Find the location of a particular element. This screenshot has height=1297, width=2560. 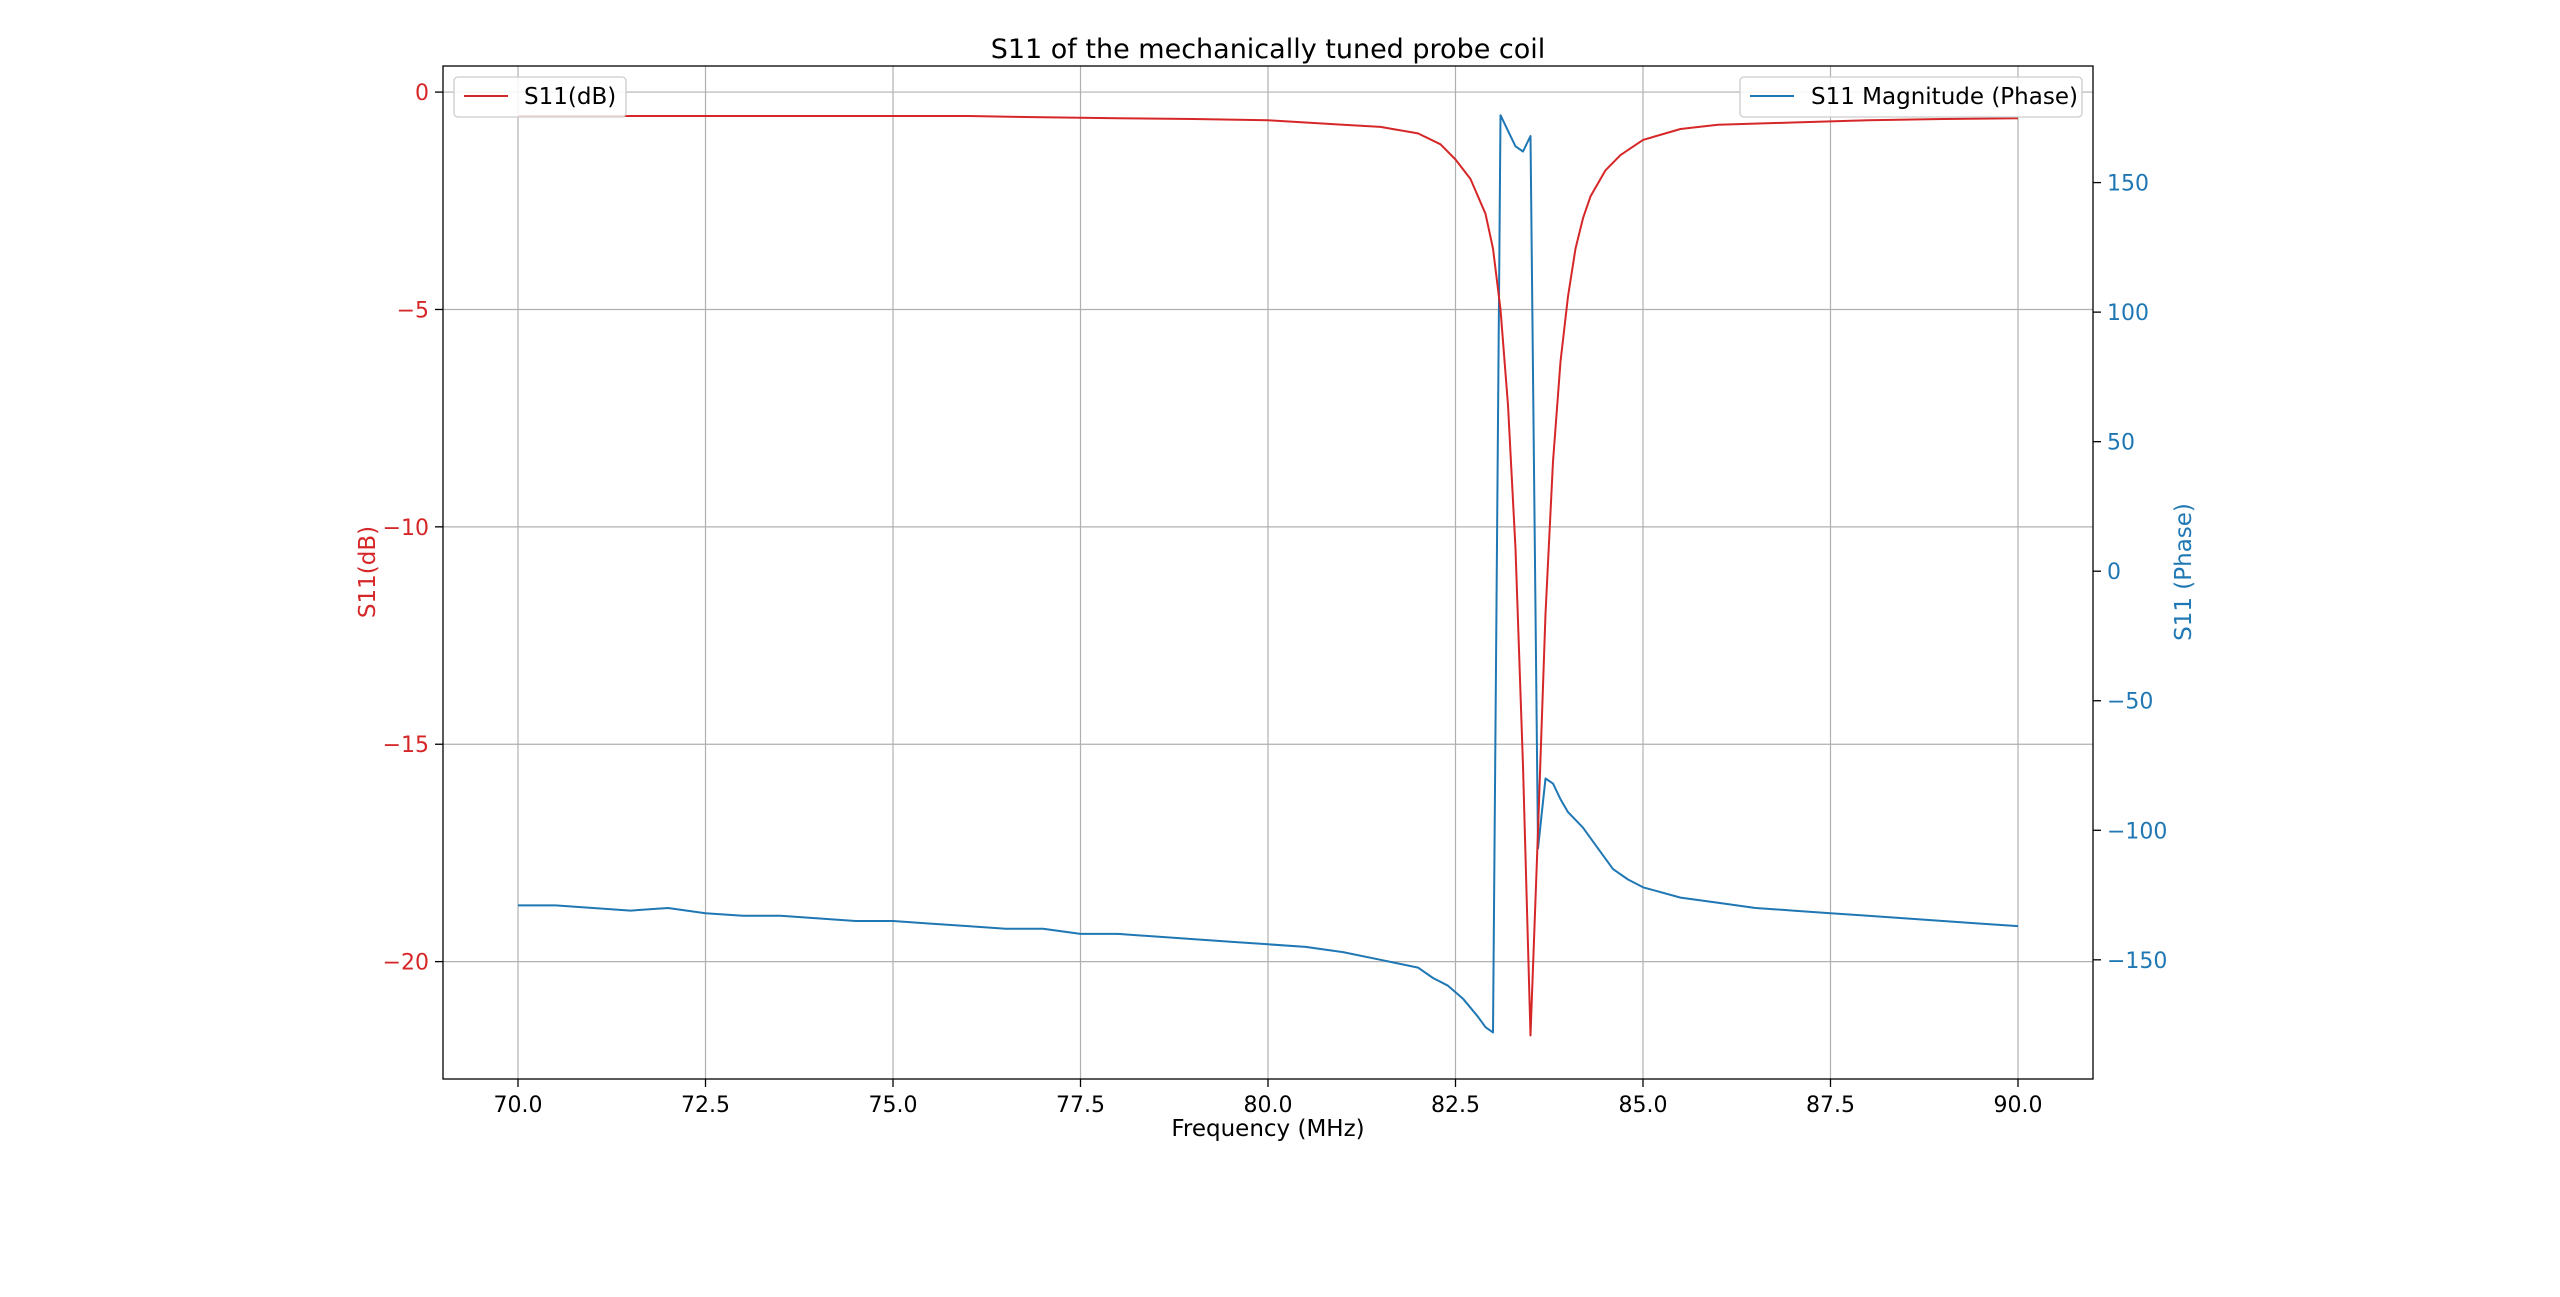

x-tick-label: 77.5 is located at coordinates (1080, 1105).